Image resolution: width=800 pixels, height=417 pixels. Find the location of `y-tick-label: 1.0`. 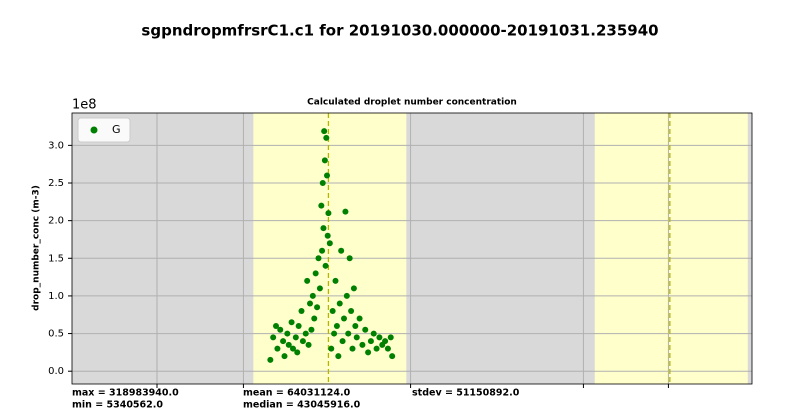

y-tick-label: 1.0 is located at coordinates (56, 296).